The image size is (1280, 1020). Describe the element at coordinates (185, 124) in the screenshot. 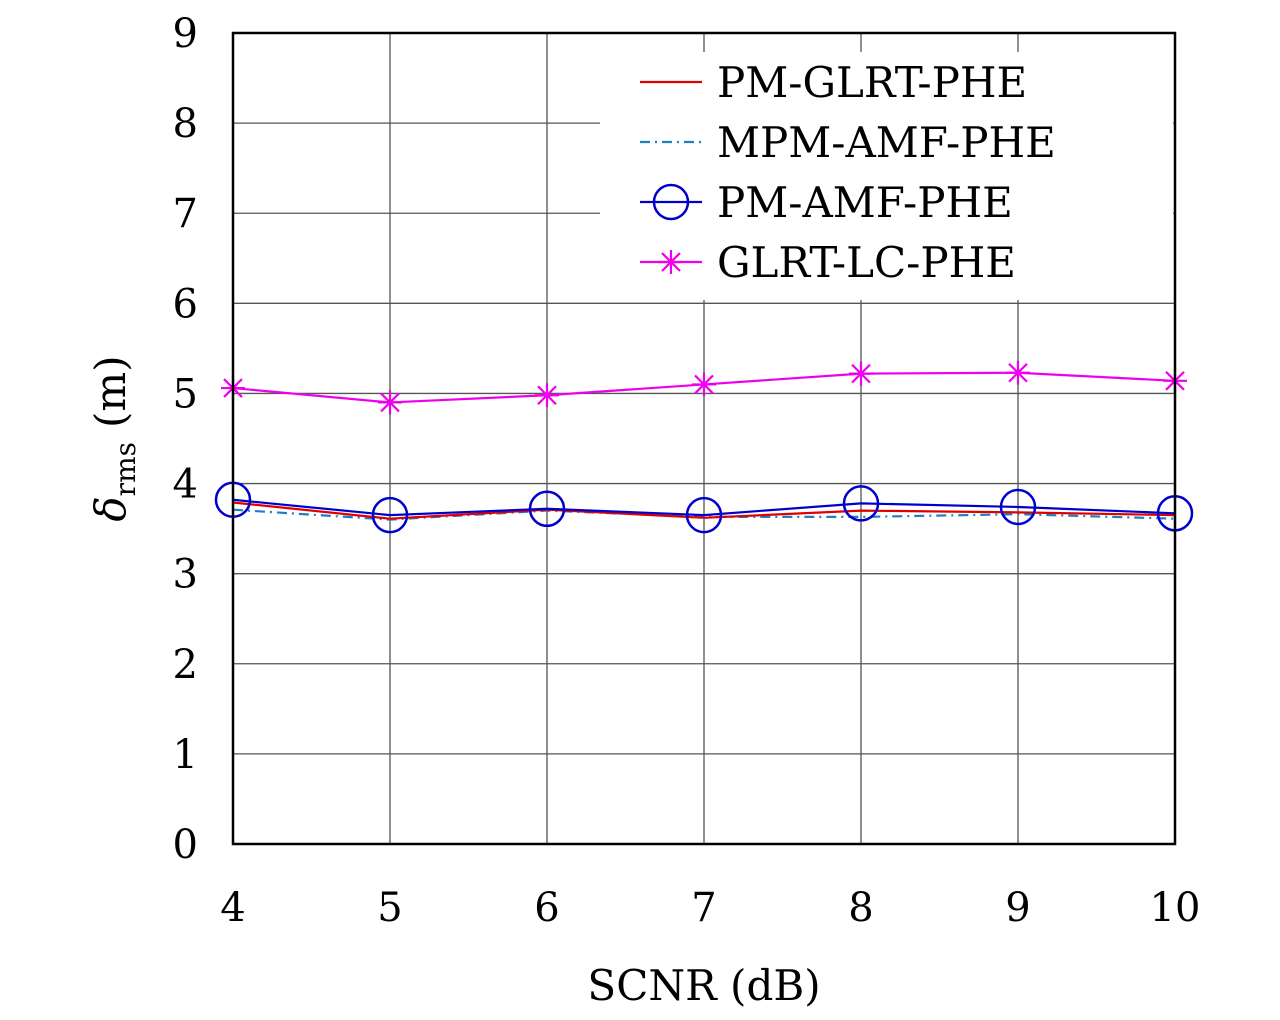

I see `y-tick-label: 8` at that location.